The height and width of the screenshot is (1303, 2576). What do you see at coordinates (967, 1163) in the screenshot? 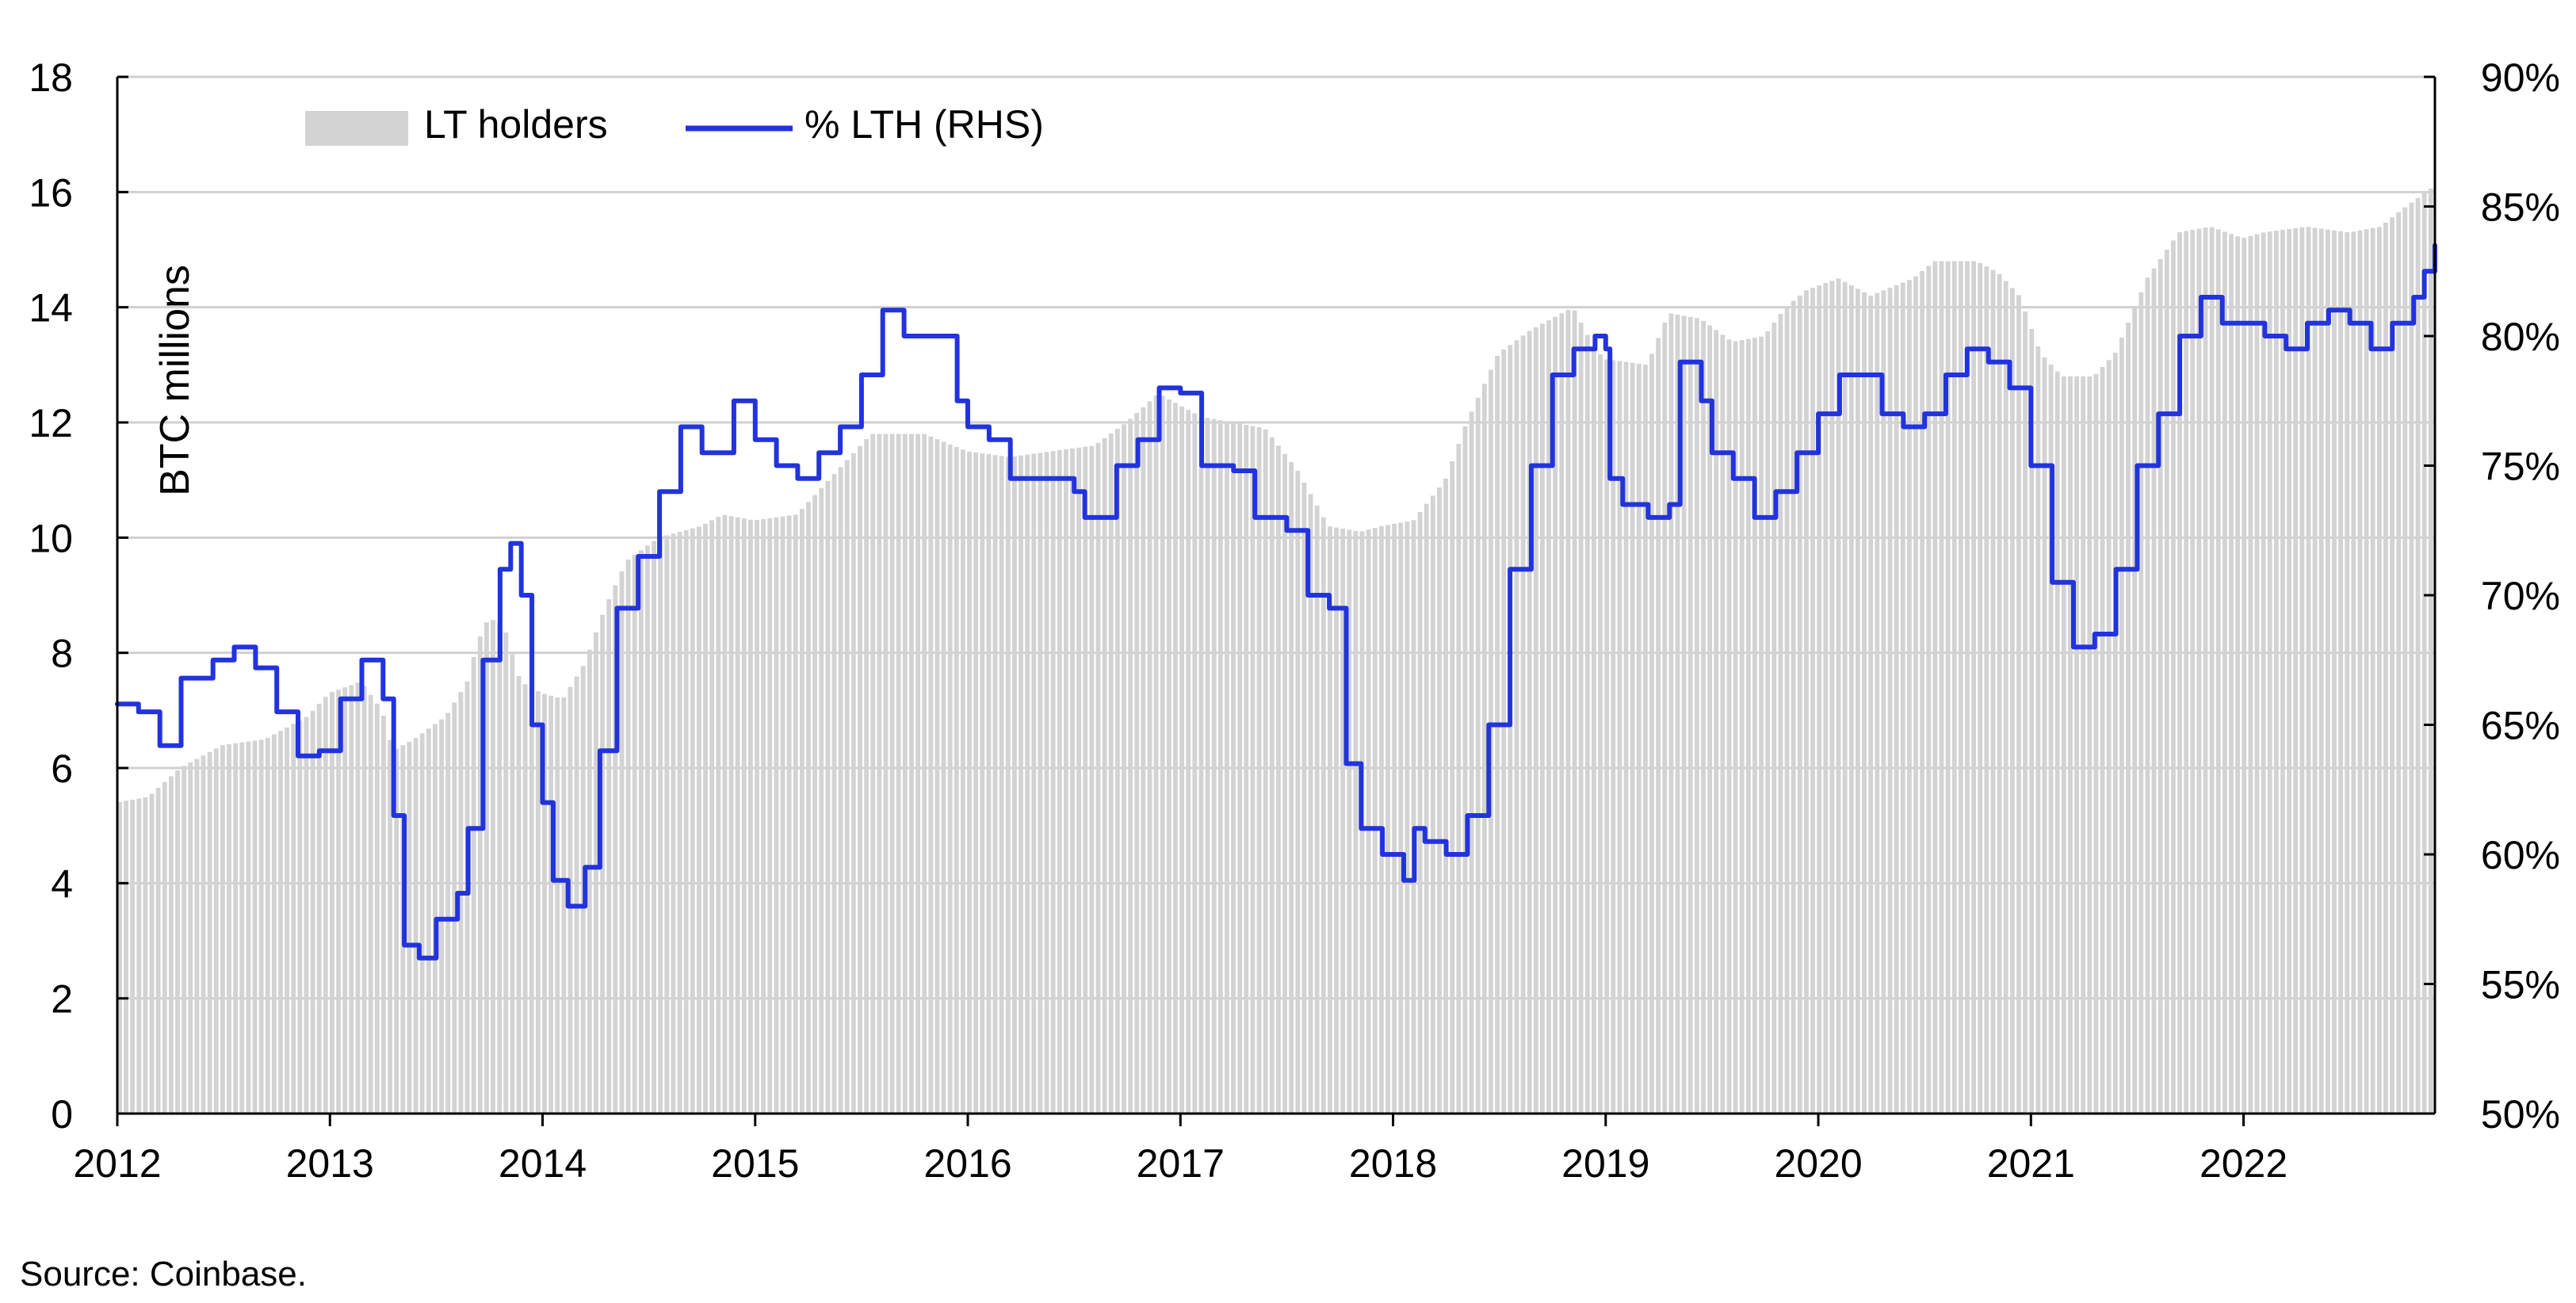
I see `x-tick-label: 2016` at bounding box center [967, 1163].